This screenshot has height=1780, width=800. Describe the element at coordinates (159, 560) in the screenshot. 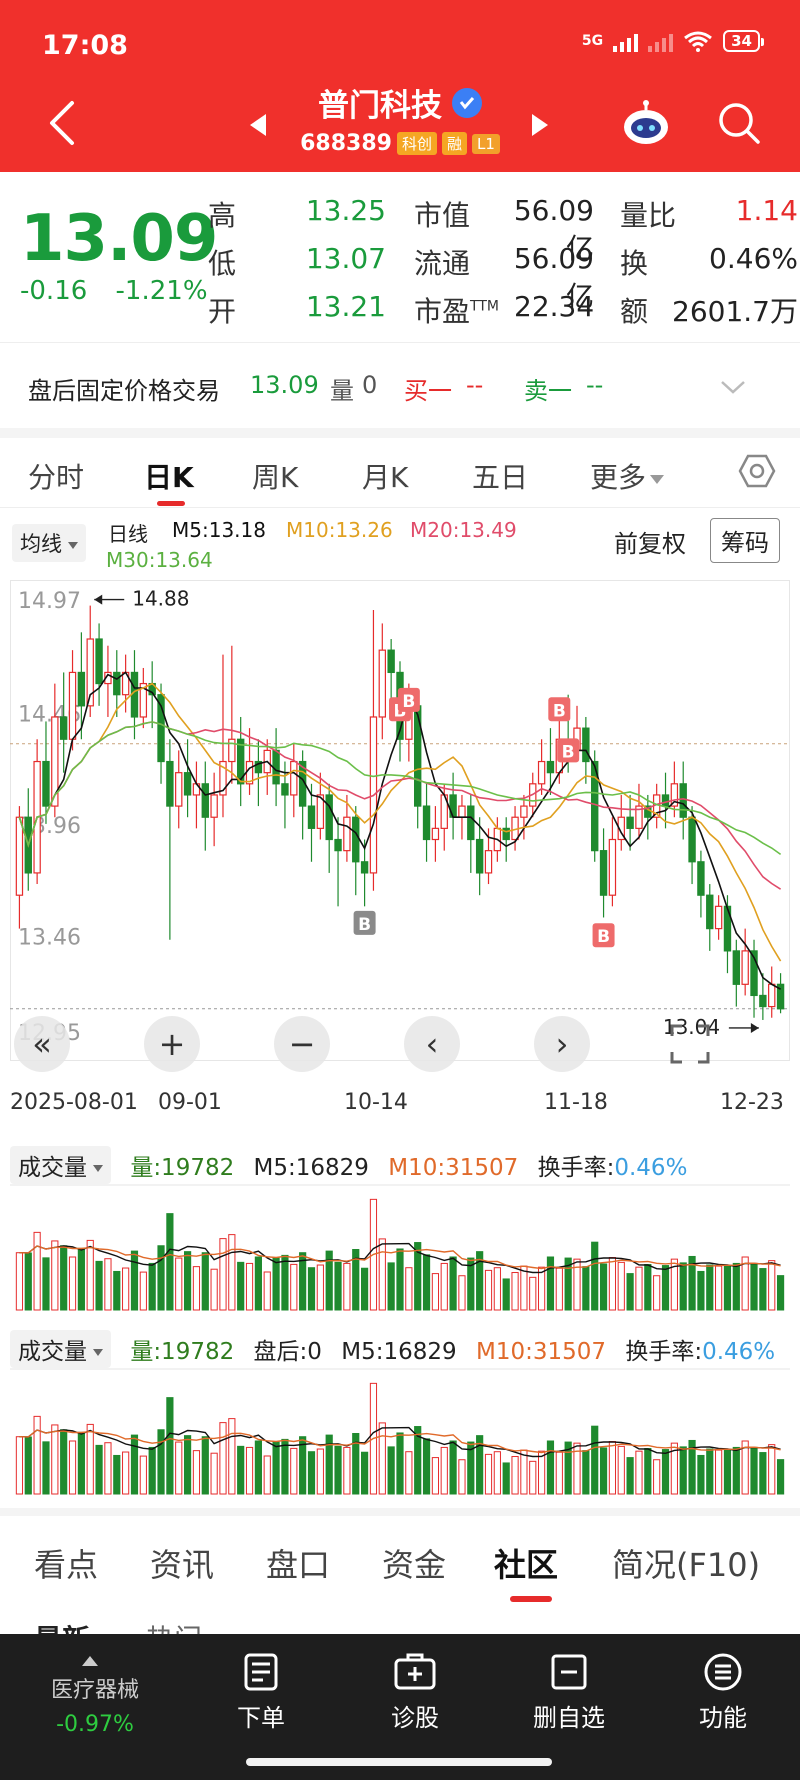

I see `ma30-value: M30:13.64` at that location.